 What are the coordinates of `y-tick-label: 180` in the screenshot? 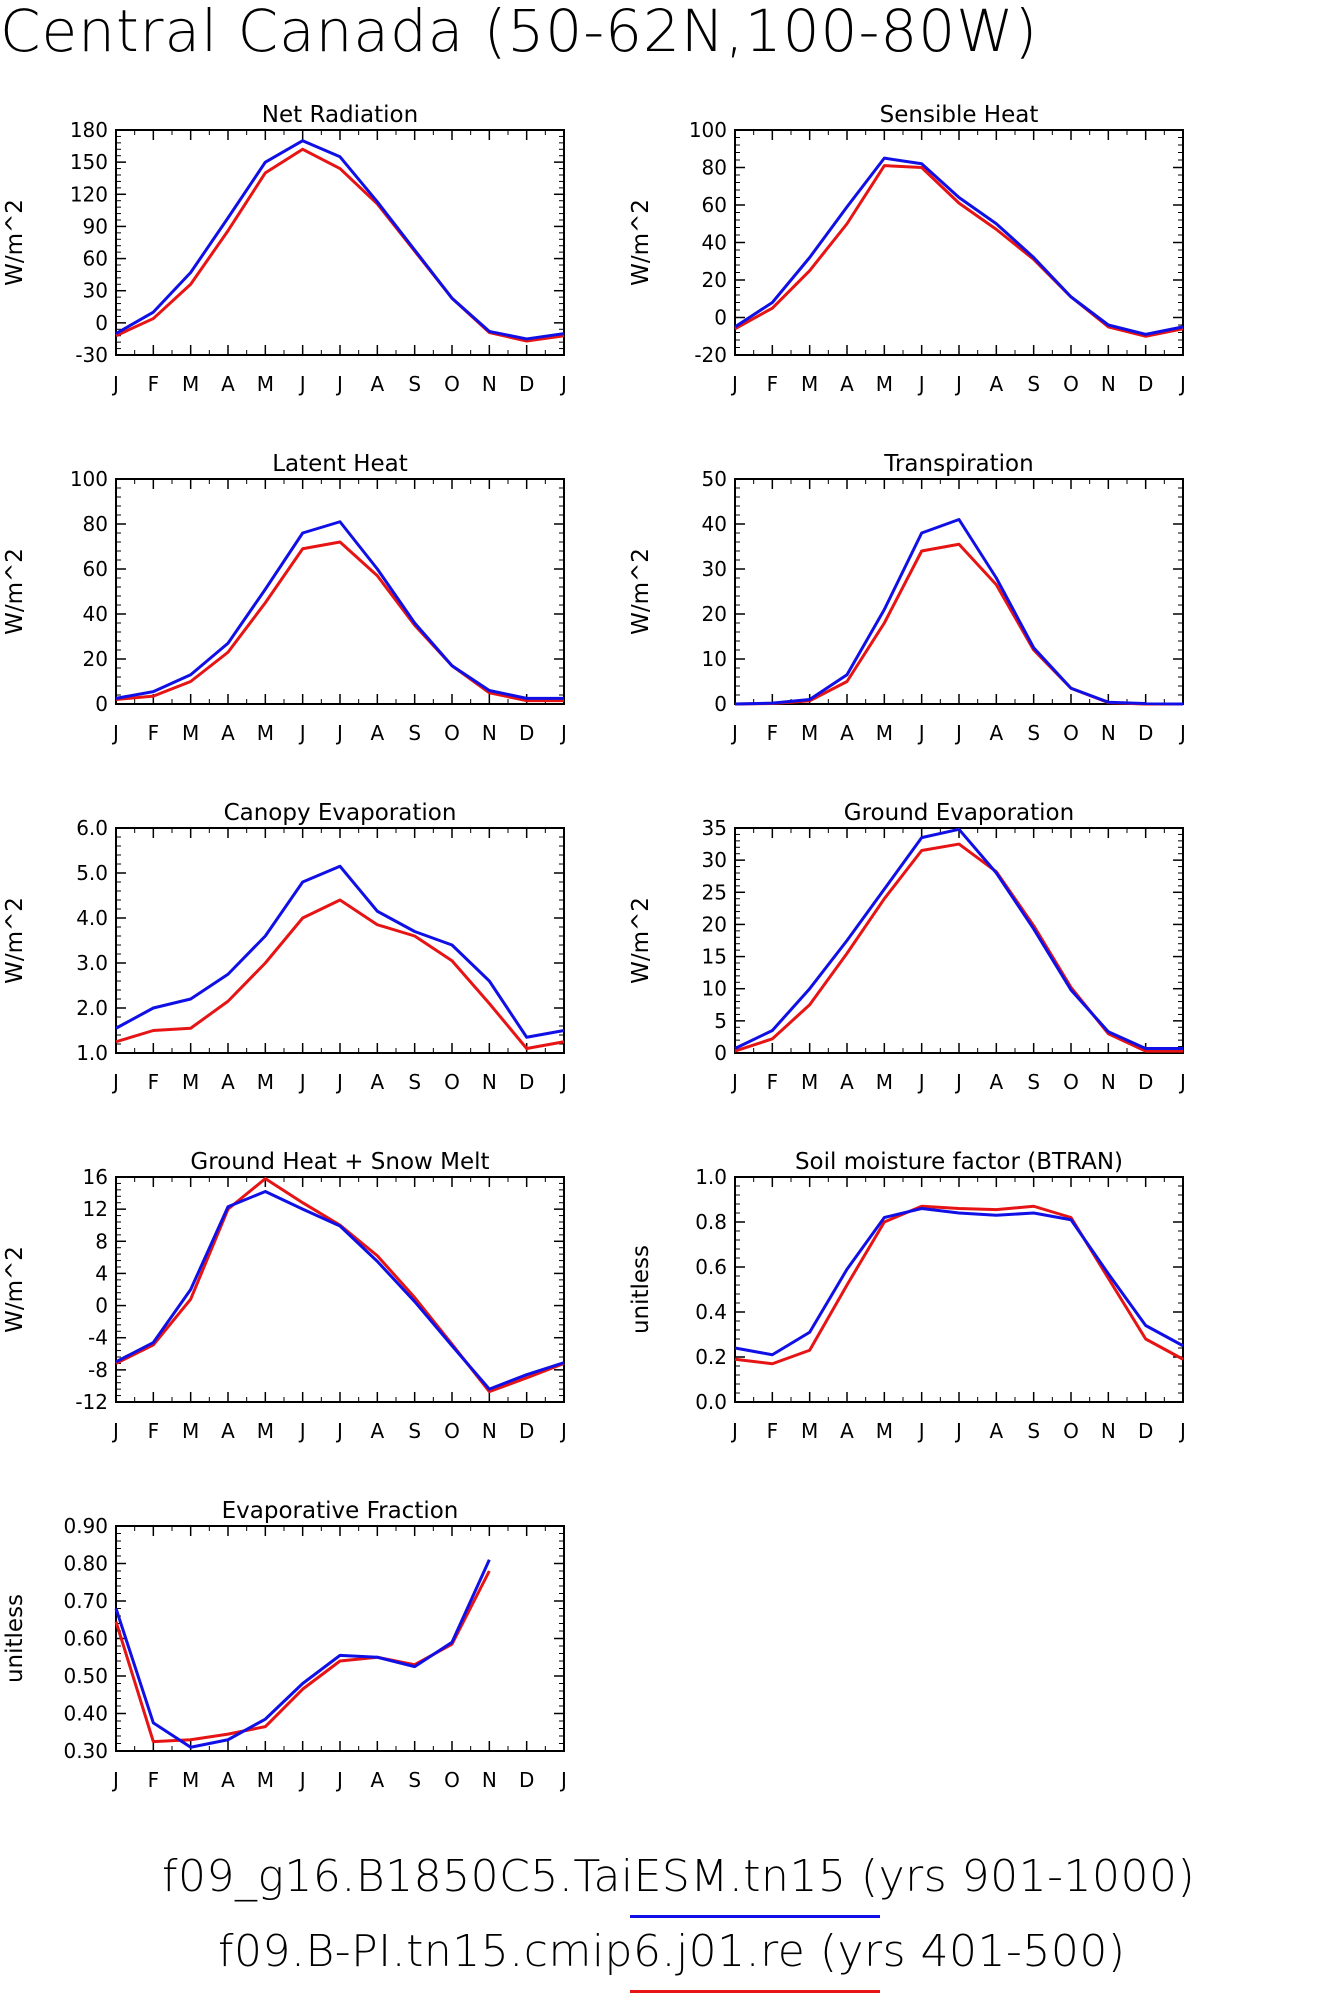 It's located at (89, 130).